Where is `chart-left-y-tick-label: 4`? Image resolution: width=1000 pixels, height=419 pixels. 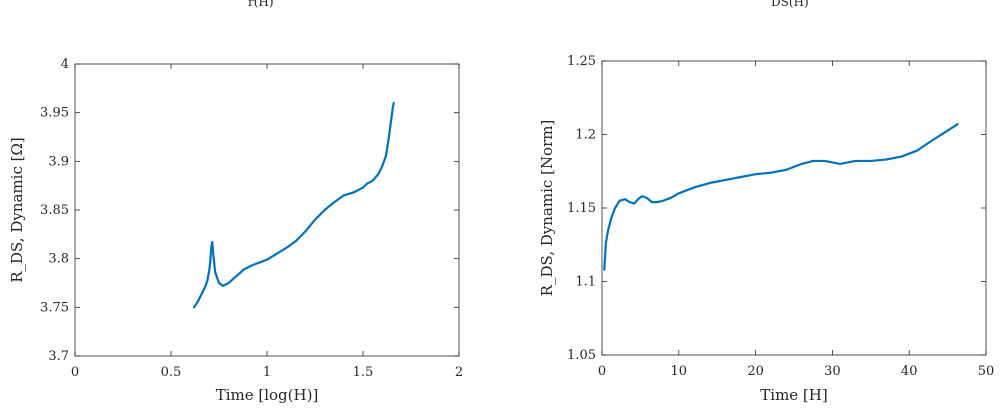 chart-left-y-tick-label: 4 is located at coordinates (65, 64).